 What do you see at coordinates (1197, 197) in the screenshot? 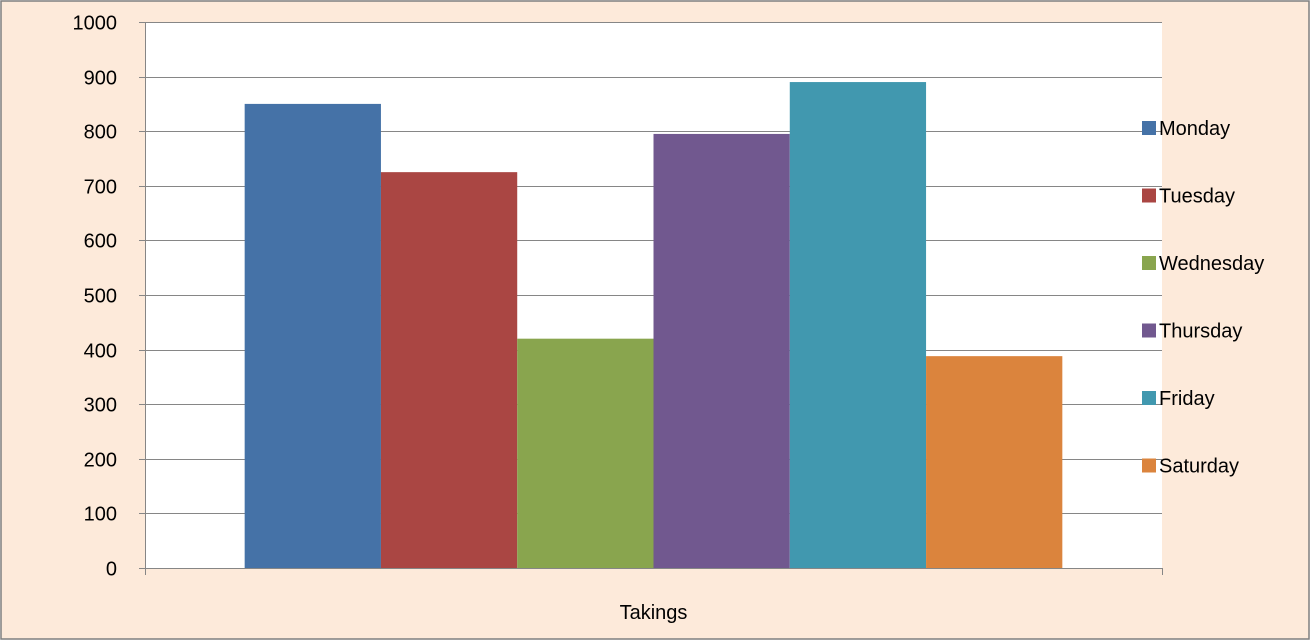
I see `legend-label-tuesday: Tuesday` at bounding box center [1197, 197].